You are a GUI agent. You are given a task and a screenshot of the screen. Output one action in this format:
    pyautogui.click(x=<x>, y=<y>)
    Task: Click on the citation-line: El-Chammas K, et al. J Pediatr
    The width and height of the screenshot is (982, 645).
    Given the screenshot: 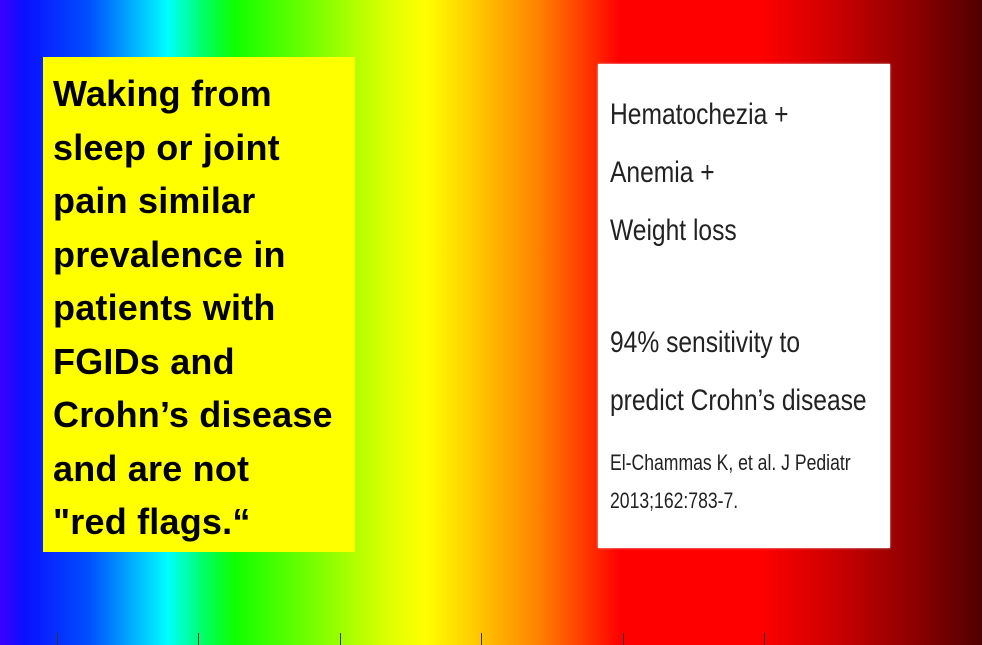 What is the action you would take?
    pyautogui.click(x=730, y=462)
    